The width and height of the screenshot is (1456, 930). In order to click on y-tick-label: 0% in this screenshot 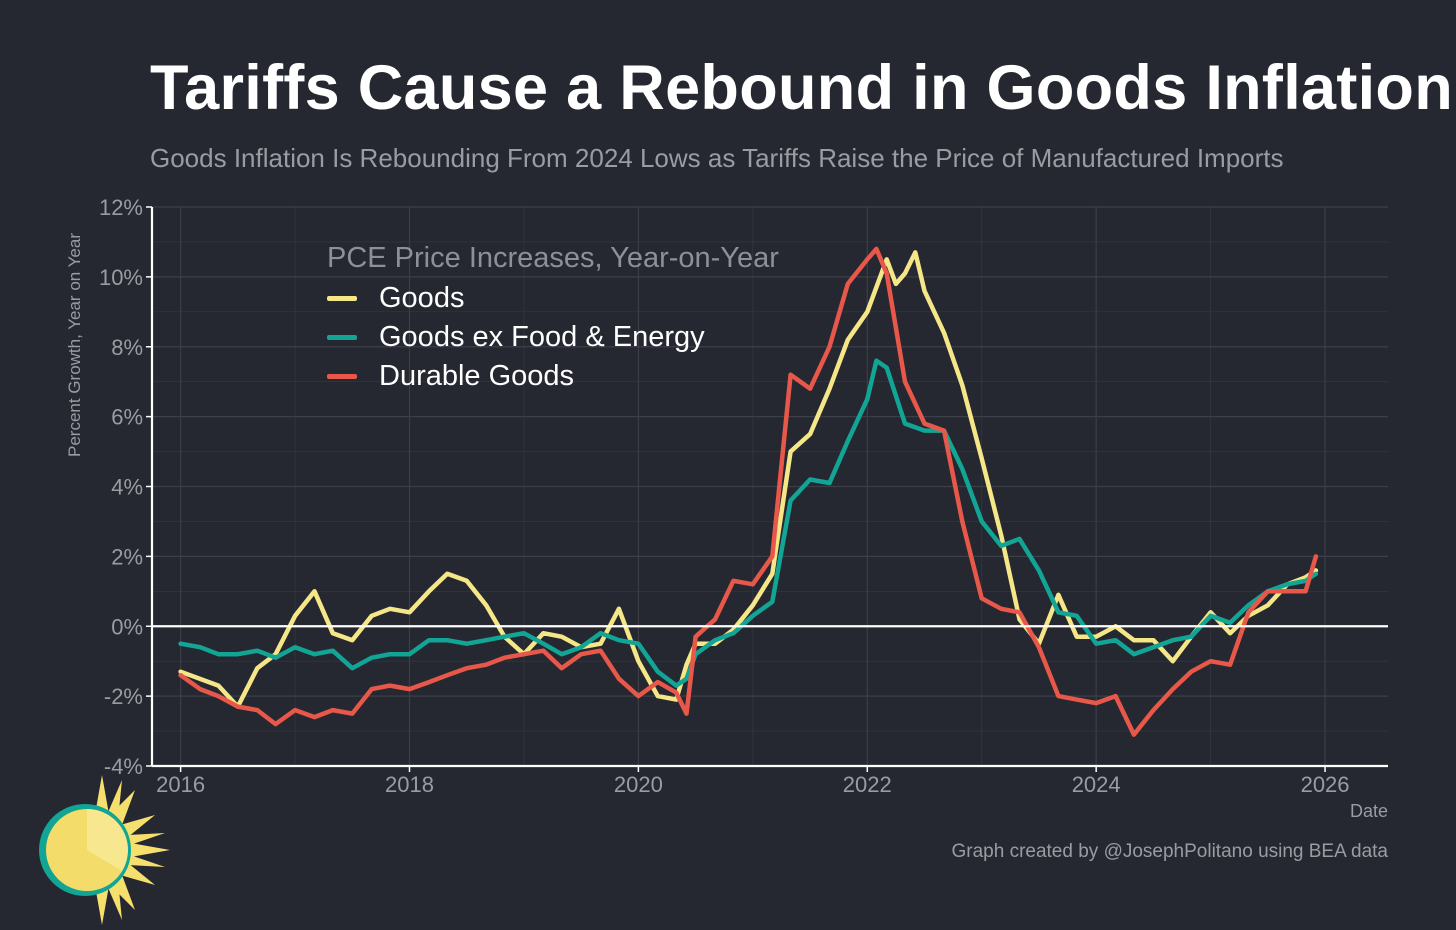, I will do `click(127, 626)`.